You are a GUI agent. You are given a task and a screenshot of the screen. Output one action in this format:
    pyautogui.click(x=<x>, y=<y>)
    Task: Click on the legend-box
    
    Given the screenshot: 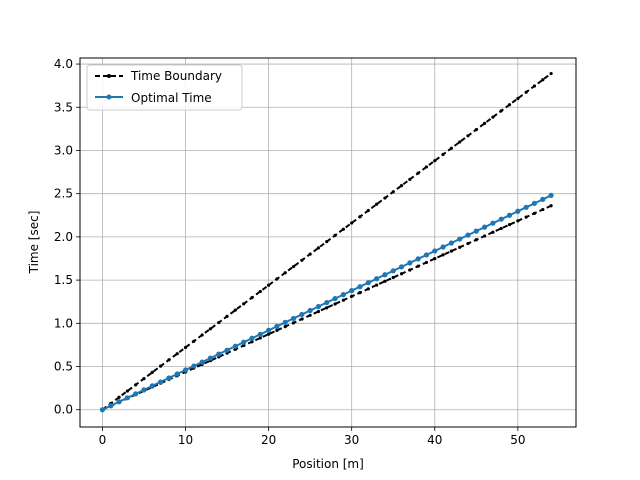 What is the action you would take?
    pyautogui.click(x=164, y=87)
    